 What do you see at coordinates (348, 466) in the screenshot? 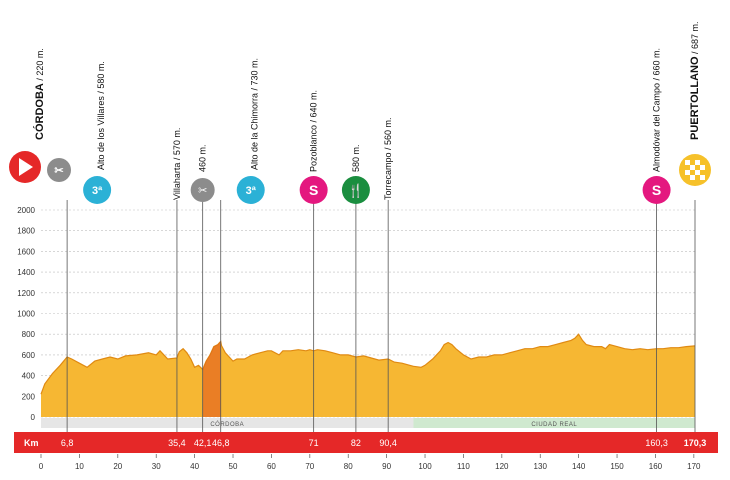
I see `x-tick-label: 80` at bounding box center [348, 466].